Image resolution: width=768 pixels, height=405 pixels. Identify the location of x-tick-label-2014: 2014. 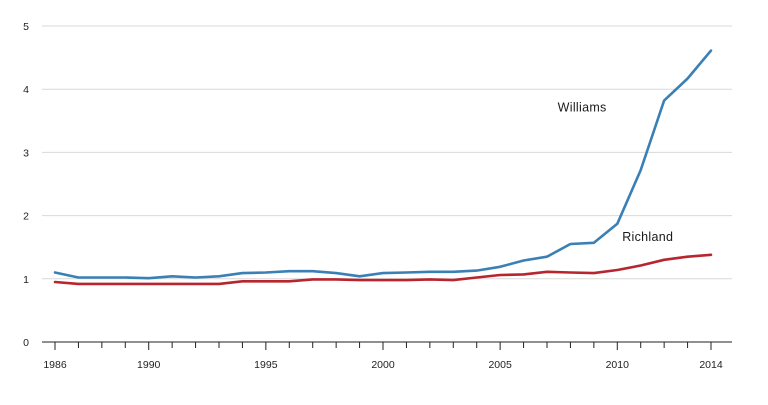
(711, 365).